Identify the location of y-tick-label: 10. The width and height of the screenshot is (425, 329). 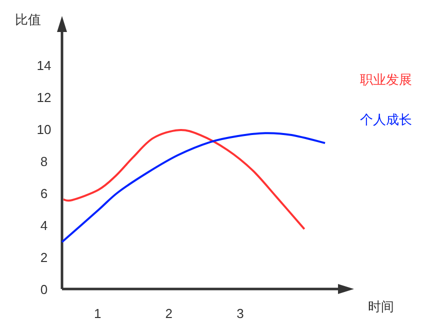
(44, 130).